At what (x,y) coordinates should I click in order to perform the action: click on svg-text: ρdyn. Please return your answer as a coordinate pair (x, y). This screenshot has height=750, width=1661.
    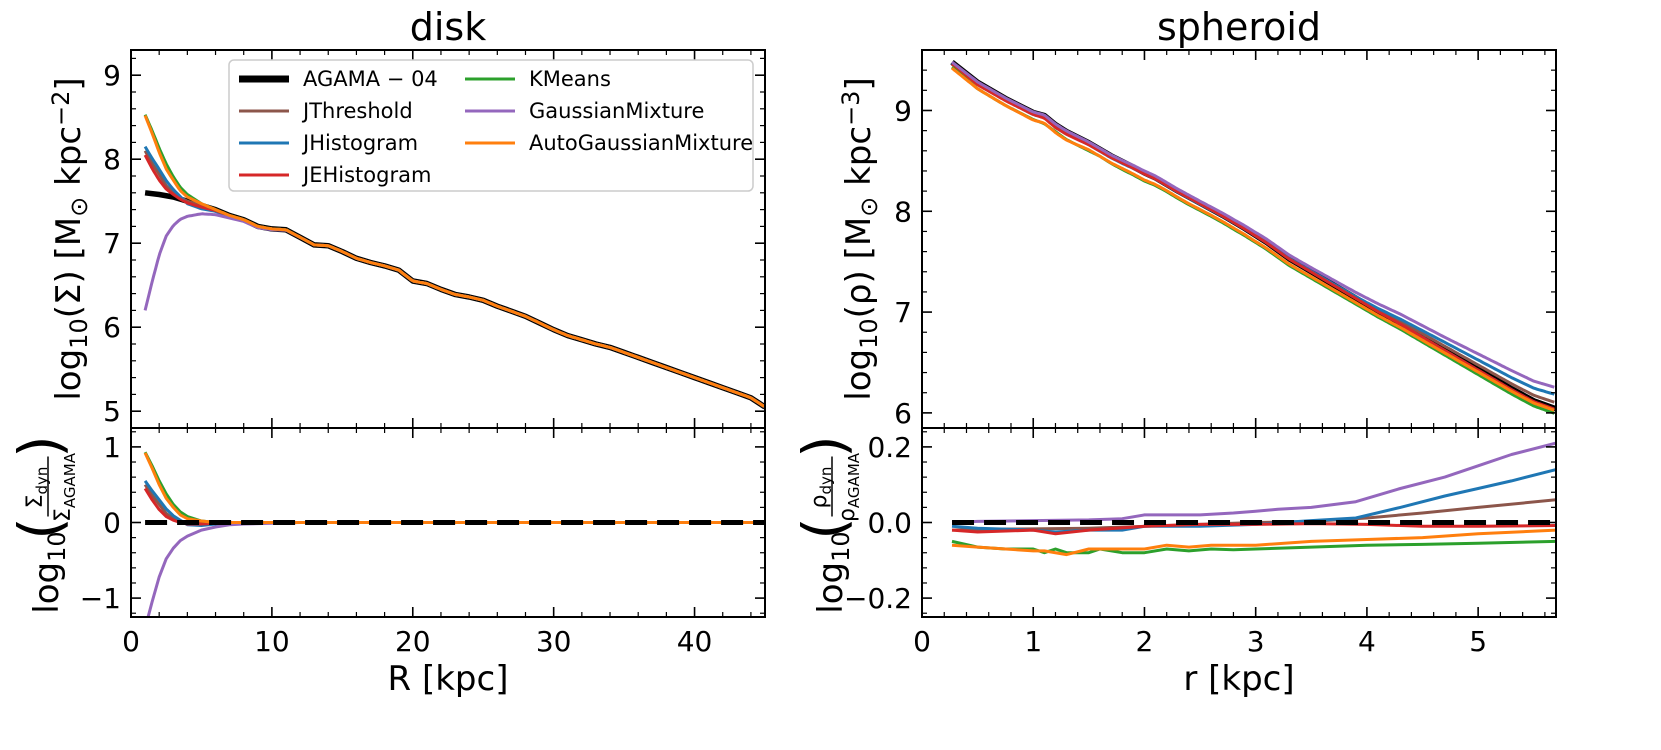
    Looking at the image, I should click on (821, 488).